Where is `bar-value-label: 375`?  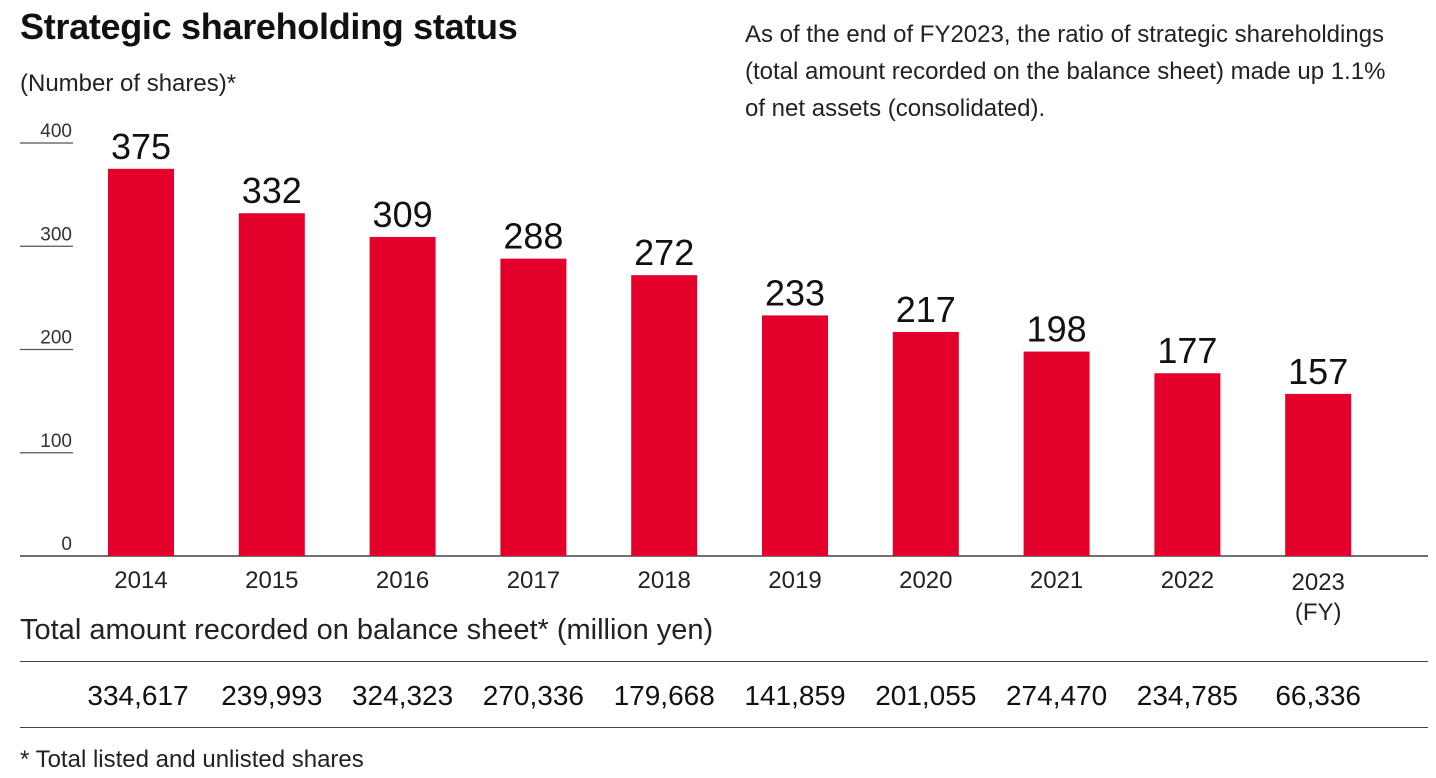
bar-value-label: 375 is located at coordinates (141, 146).